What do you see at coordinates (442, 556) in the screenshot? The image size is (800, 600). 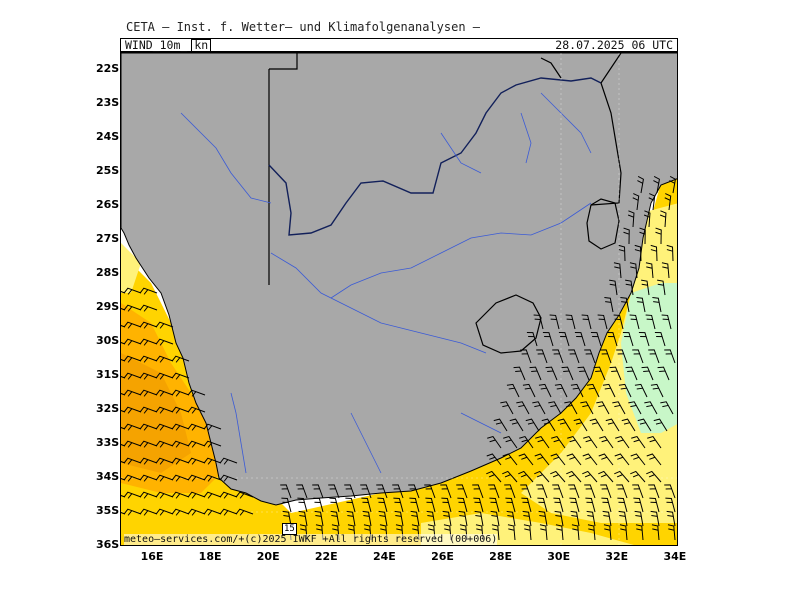 I see `lon-tick-label: 26E` at bounding box center [442, 556].